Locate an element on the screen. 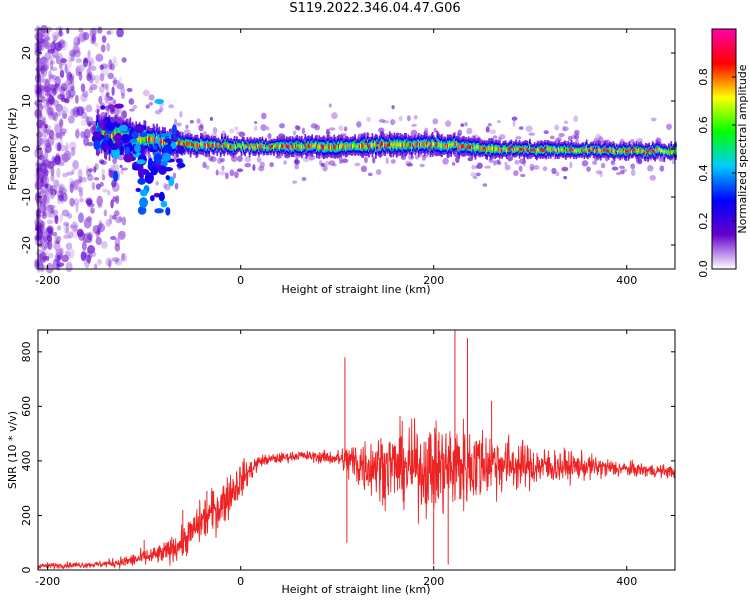 Image resolution: width=750 pixels, height=600 pixels. y-tick-label: 200 is located at coordinates (26, 515).